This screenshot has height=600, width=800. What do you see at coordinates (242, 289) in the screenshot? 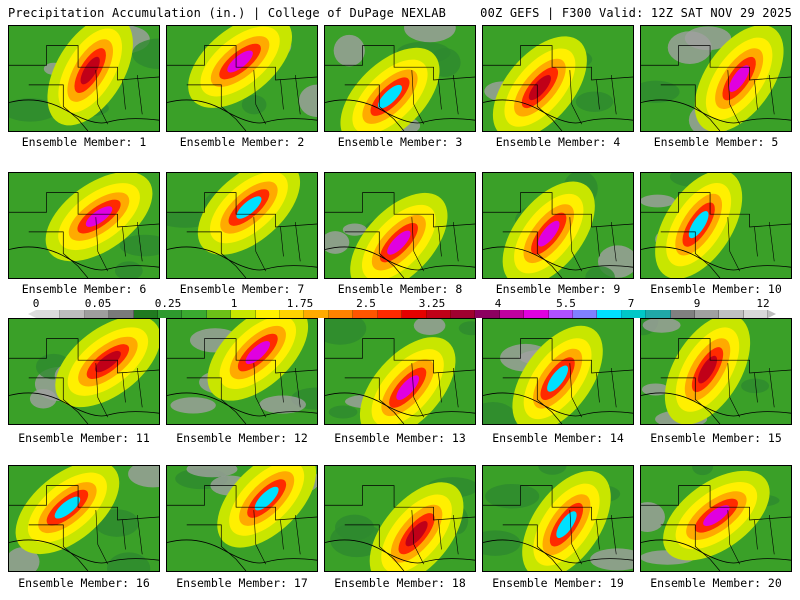
I see `ensemble-member-label: Ensemble Member: 7` at bounding box center [242, 289].